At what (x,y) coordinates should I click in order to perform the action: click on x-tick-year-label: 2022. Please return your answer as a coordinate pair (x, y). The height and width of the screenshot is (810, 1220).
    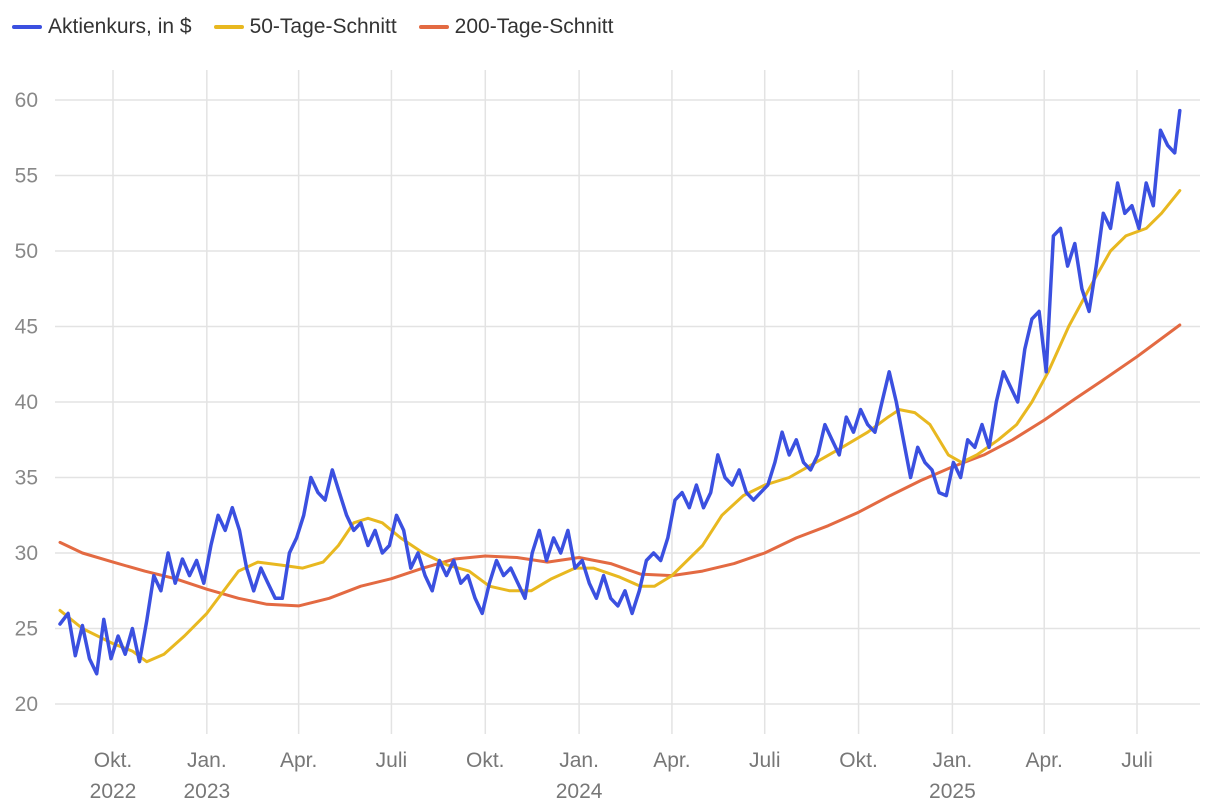
    Looking at the image, I should click on (113, 791).